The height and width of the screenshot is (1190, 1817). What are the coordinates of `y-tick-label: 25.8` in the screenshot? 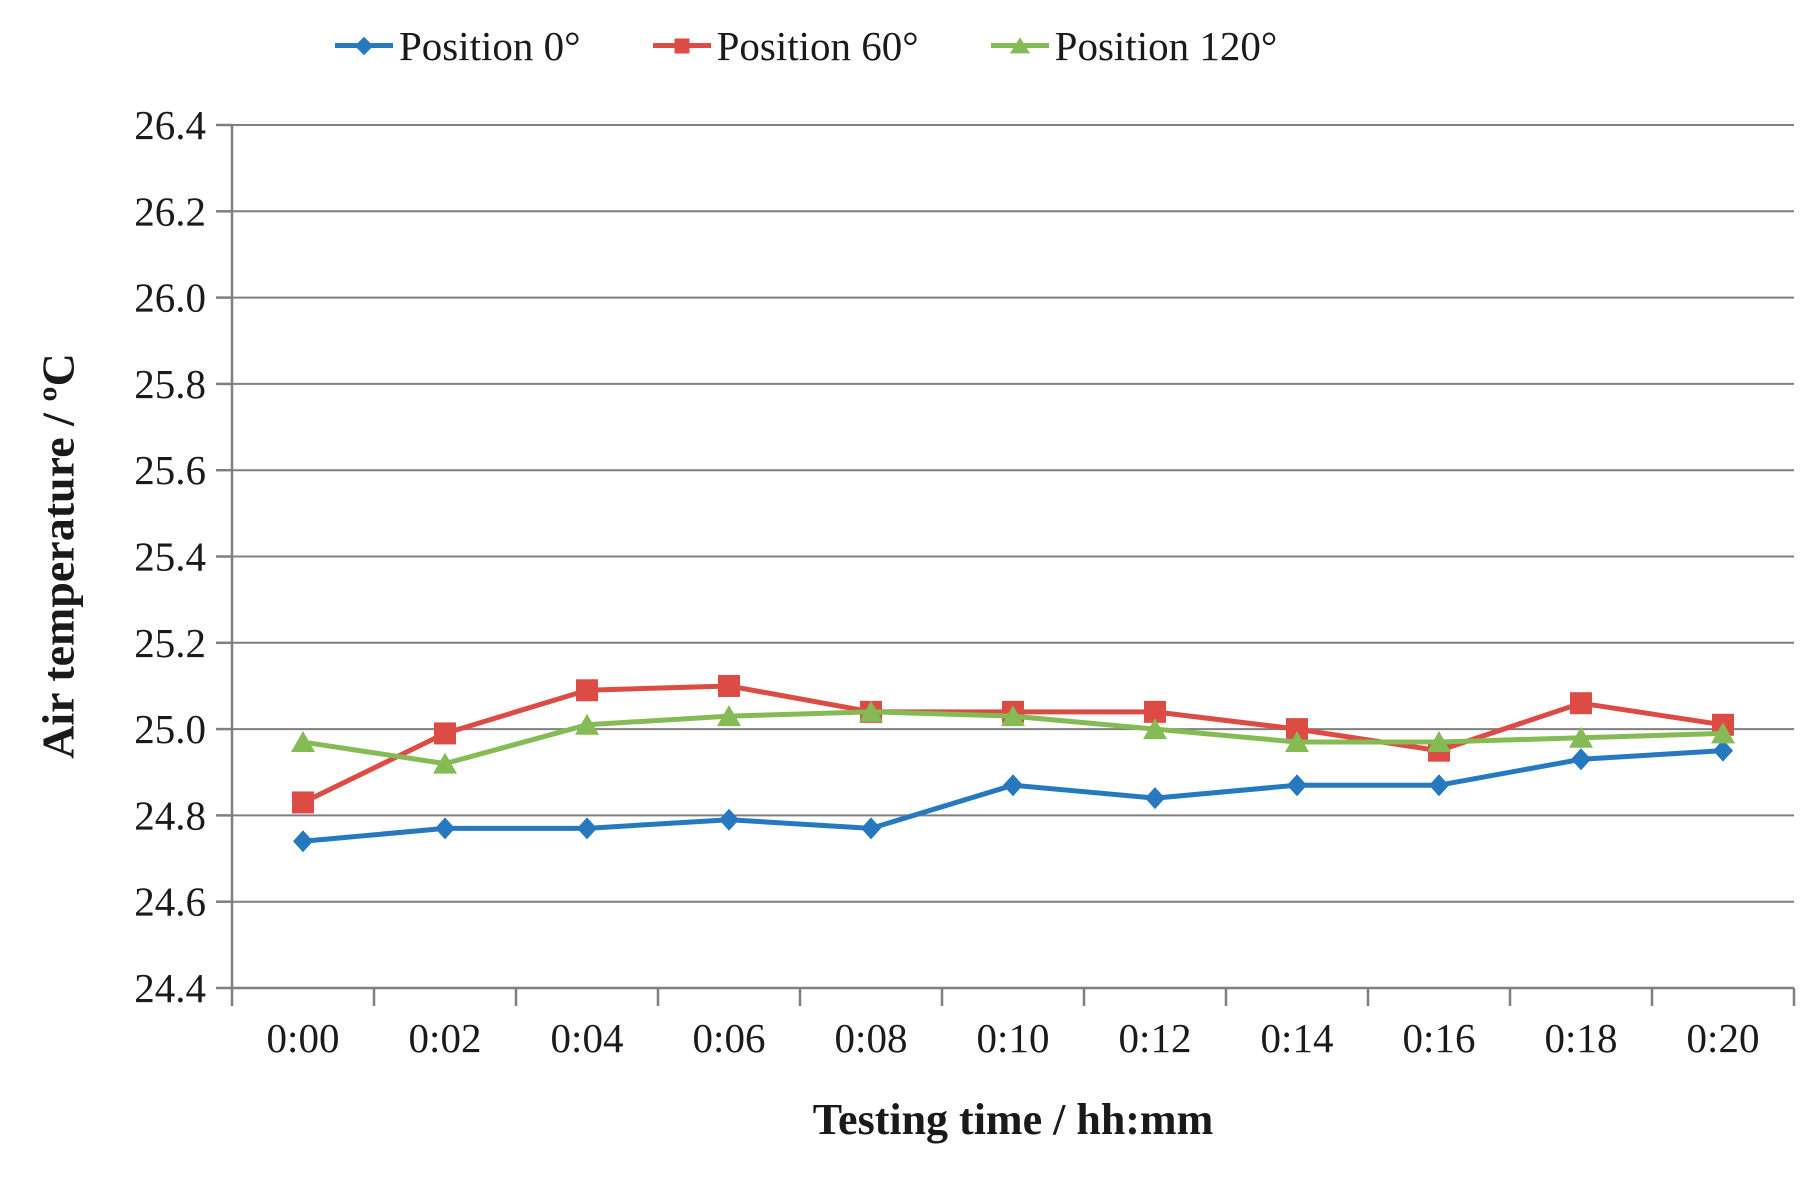 It's located at (170, 384).